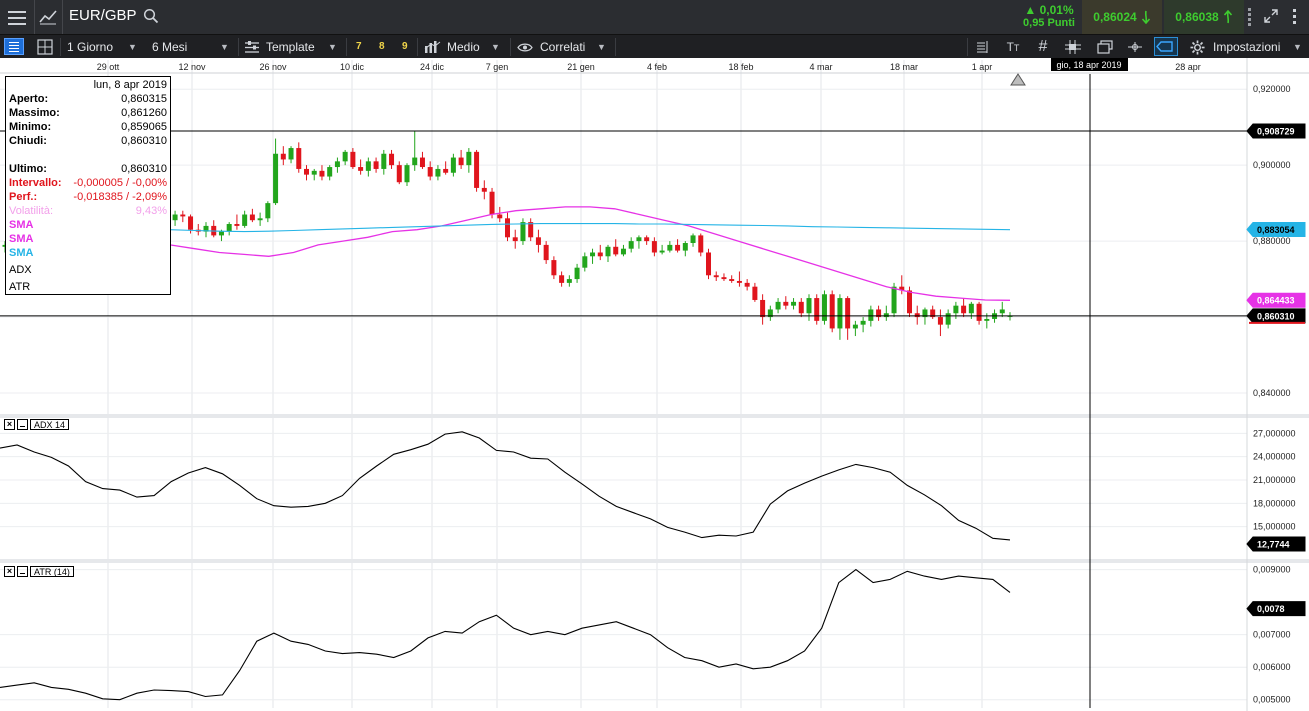 Image resolution: width=1309 pixels, height=711 pixels. Describe the element at coordinates (1188, 67) in the screenshot. I see `x-tick-label: 28 apr` at that location.